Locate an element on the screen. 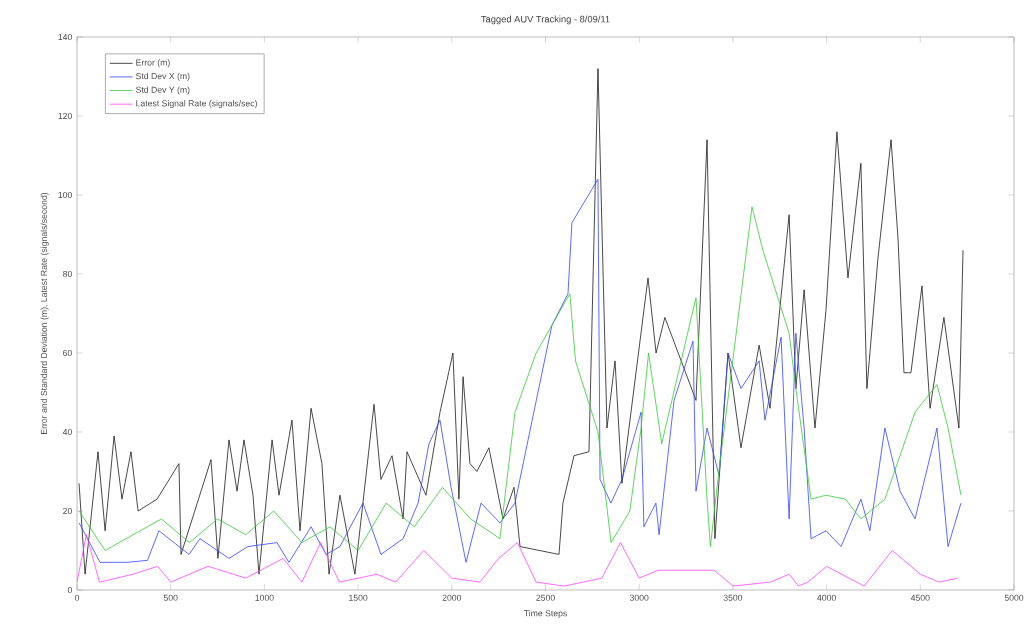 This screenshot has height=636, width=1030. x-tick-label: 500 is located at coordinates (170, 597).